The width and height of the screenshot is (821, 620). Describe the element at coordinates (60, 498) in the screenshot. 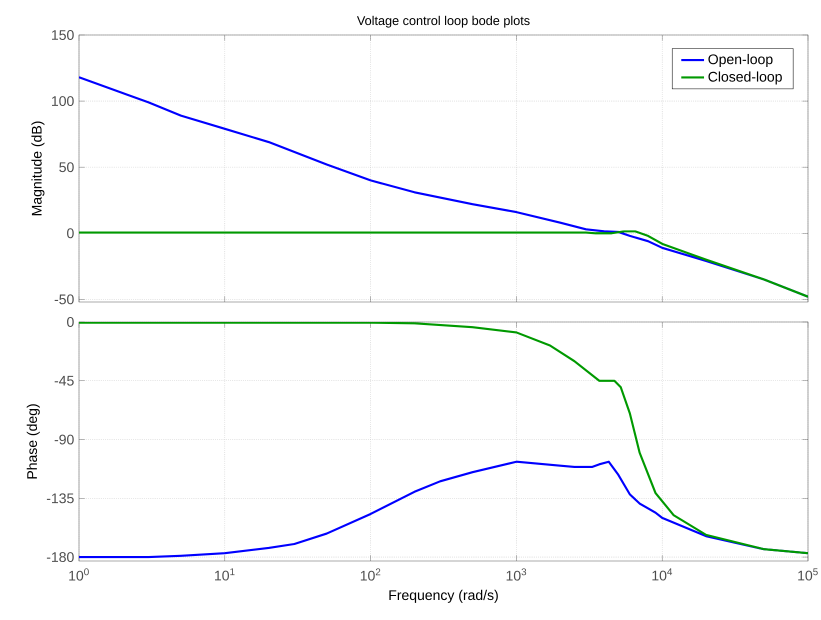

I see `y-tick-label: -135` at that location.